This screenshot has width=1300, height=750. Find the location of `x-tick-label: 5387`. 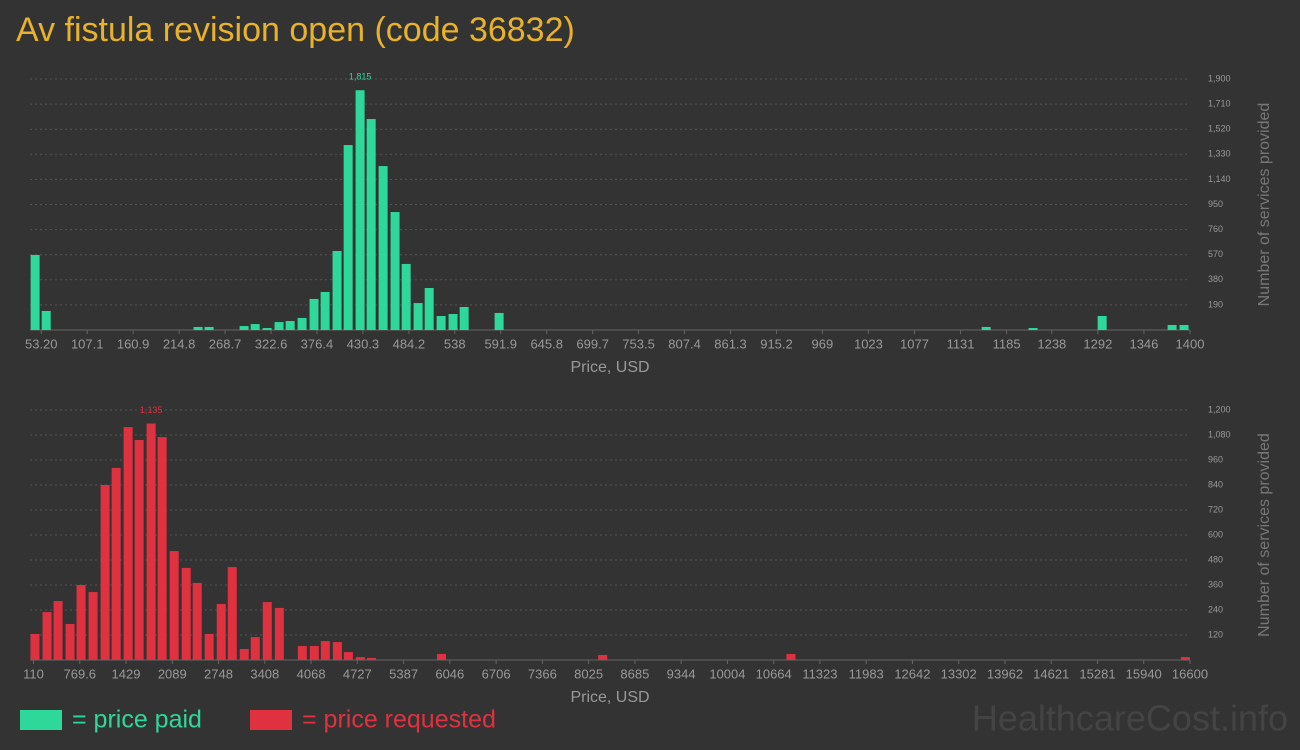

x-tick-label: 5387 is located at coordinates (403, 673).